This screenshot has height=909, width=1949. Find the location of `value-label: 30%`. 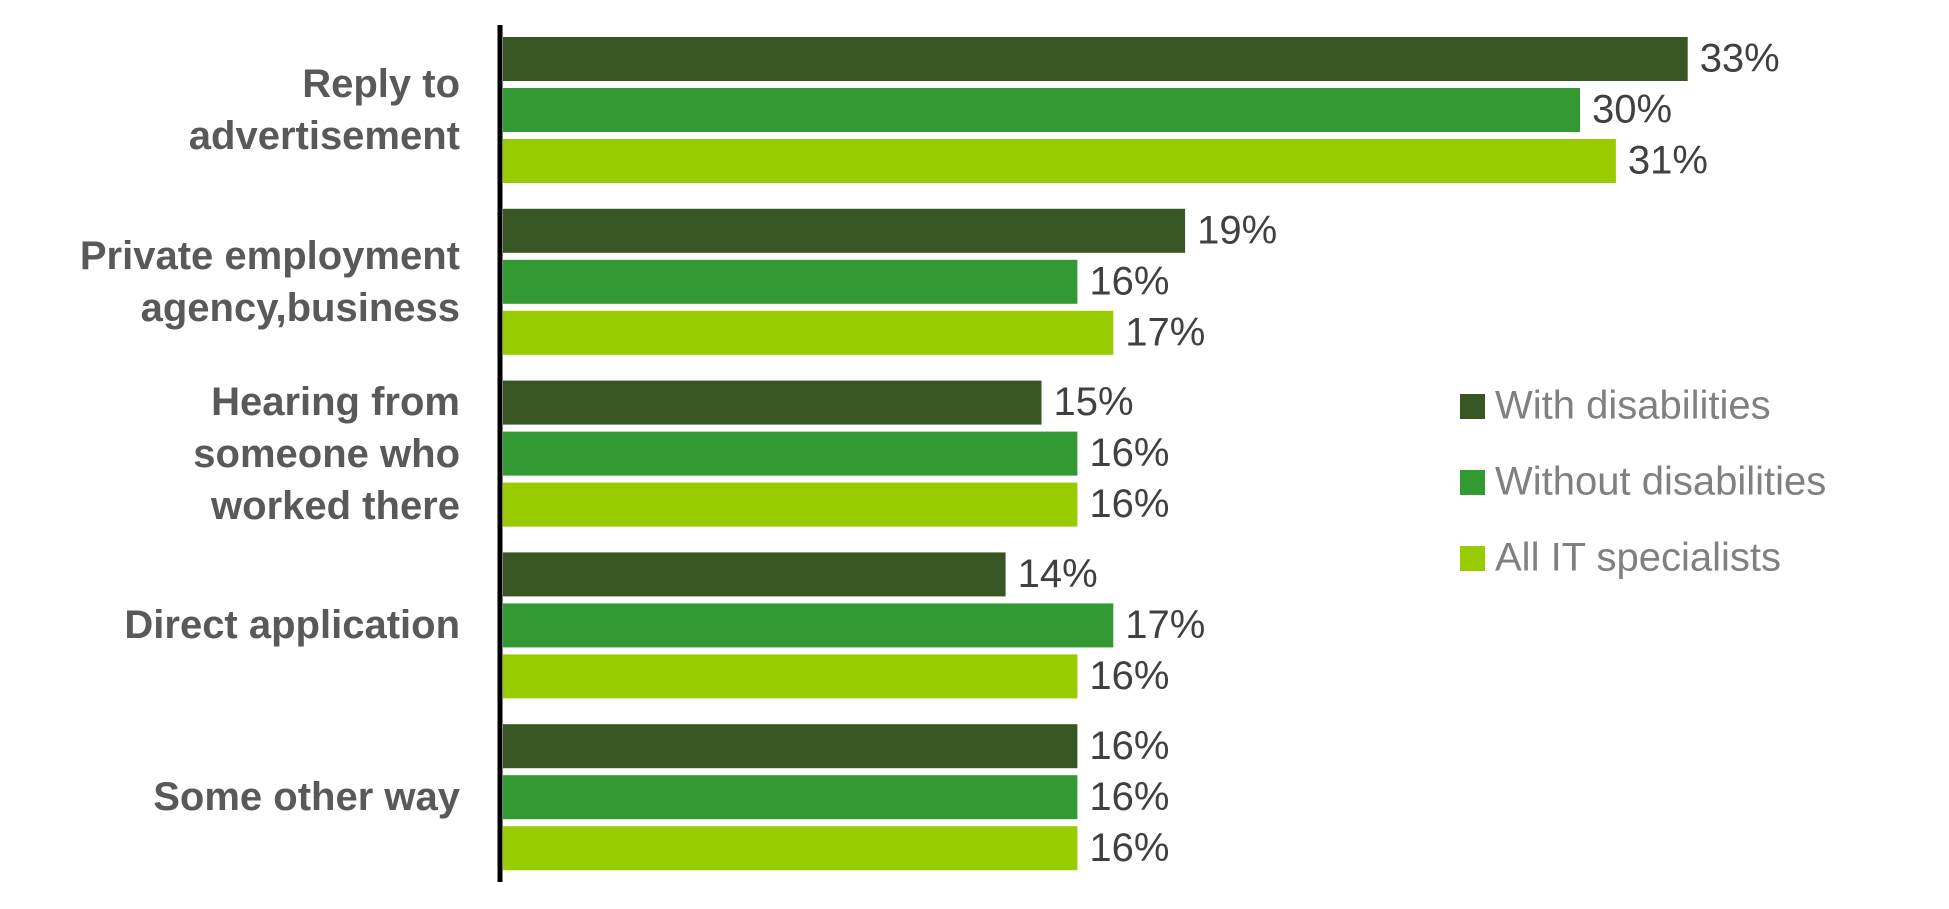

value-label: 30% is located at coordinates (1632, 110).